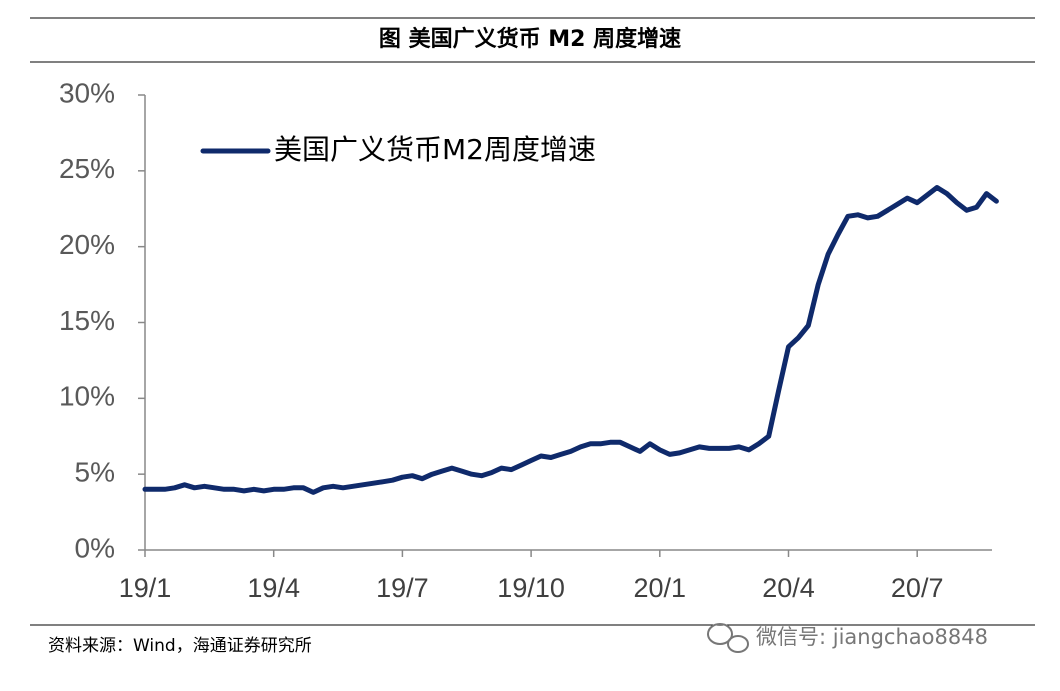 The height and width of the screenshot is (691, 1060). I want to click on watermark: 微信号: jiangchao8848, so click(872, 637).